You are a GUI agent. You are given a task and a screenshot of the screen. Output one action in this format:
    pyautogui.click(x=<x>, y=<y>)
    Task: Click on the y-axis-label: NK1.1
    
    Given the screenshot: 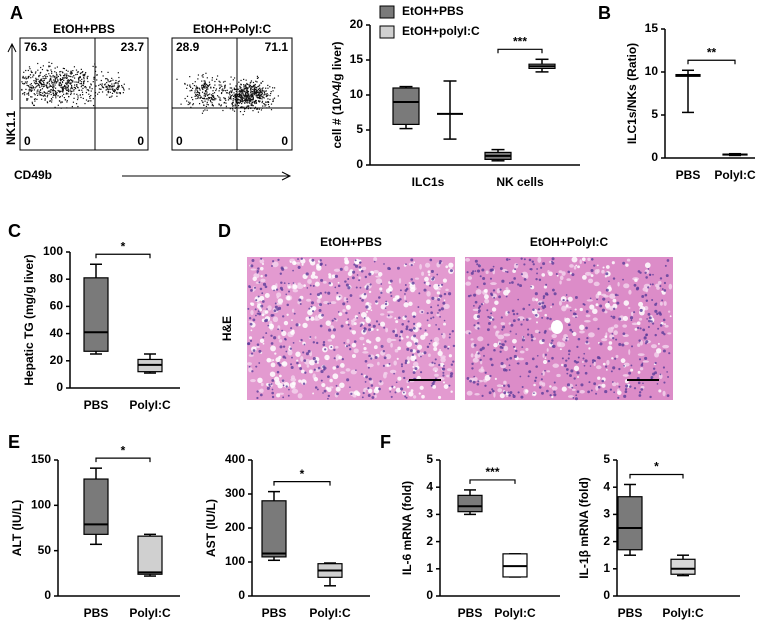 What is the action you would take?
    pyautogui.click(x=11, y=128)
    